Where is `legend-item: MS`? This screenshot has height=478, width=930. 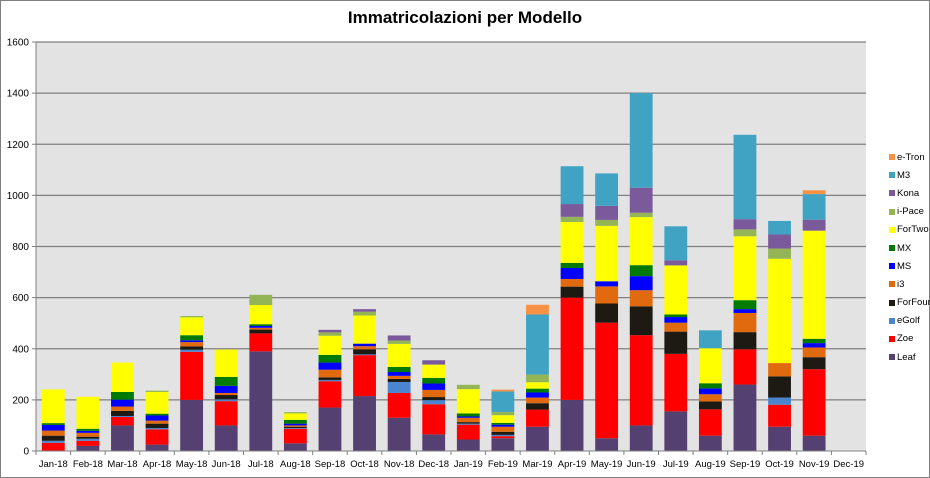 legend-item: MS is located at coordinates (909, 266).